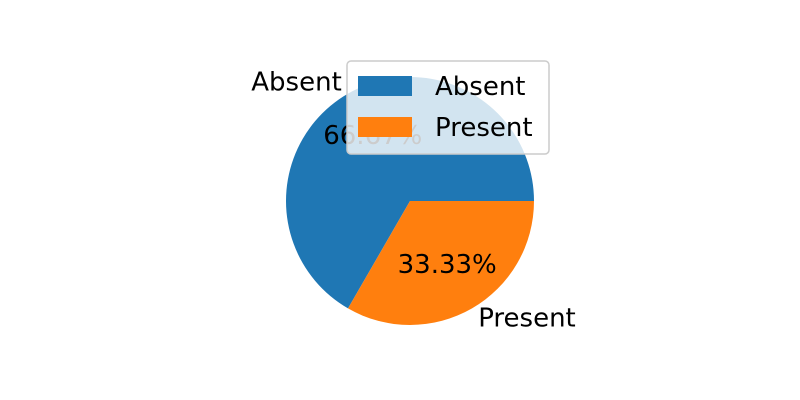  I want to click on legend-swatch-absent, so click(385, 86).